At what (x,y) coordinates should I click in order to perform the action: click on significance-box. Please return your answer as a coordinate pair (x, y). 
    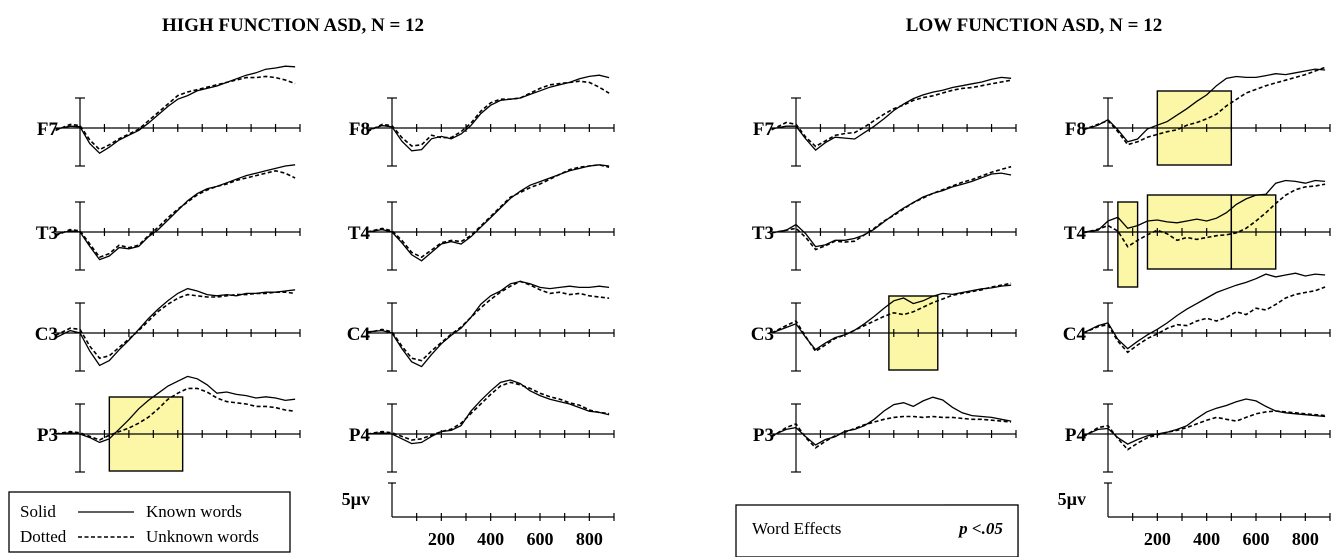
    Looking at the image, I should click on (1128, 244).